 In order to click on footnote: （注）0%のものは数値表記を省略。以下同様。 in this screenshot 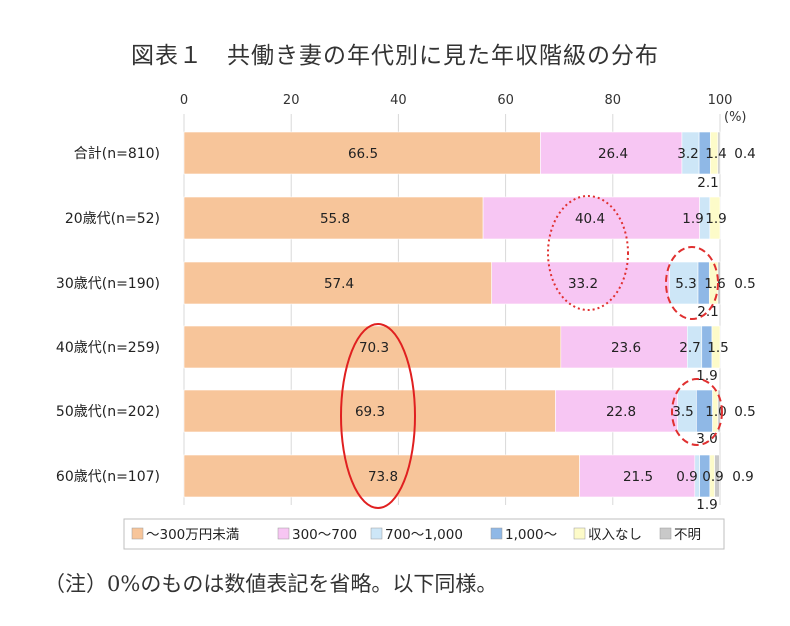, I will do `click(271, 584)`.